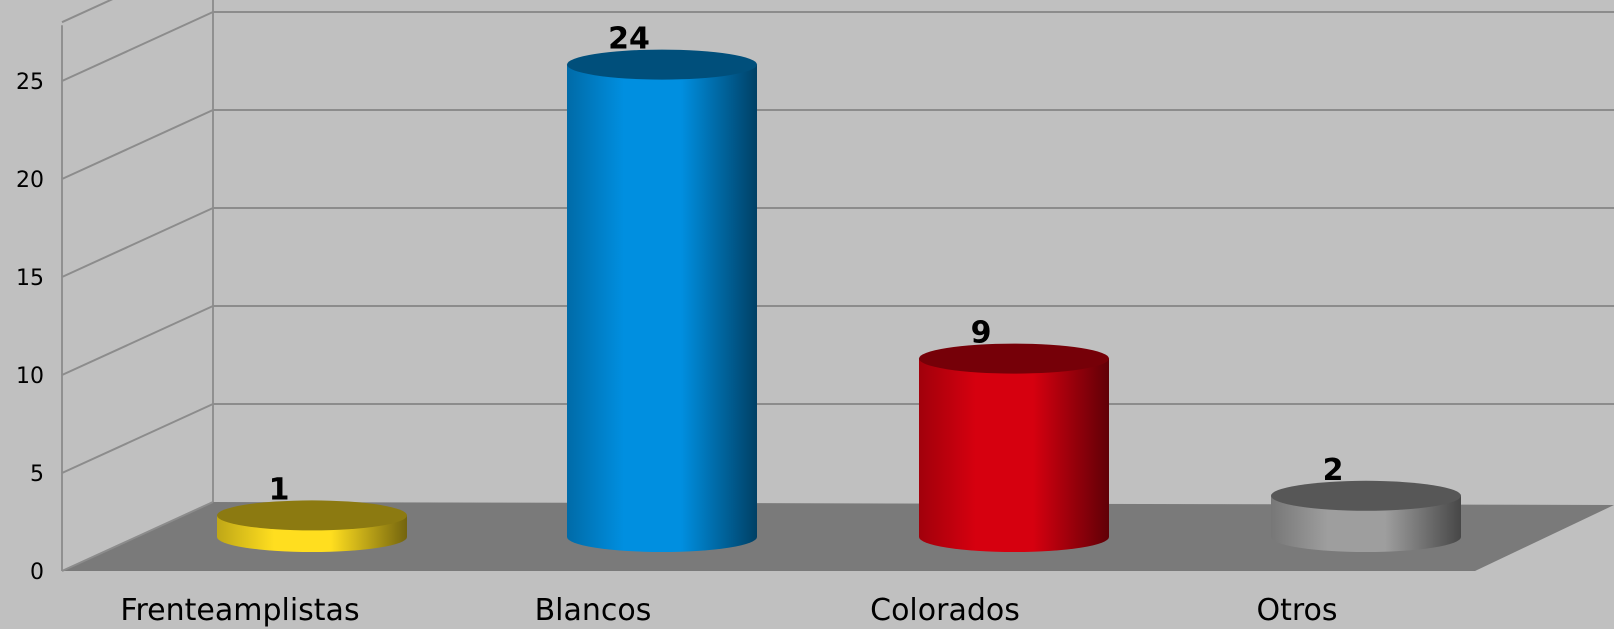  I want to click on y-tick-label: 5, so click(37, 474).